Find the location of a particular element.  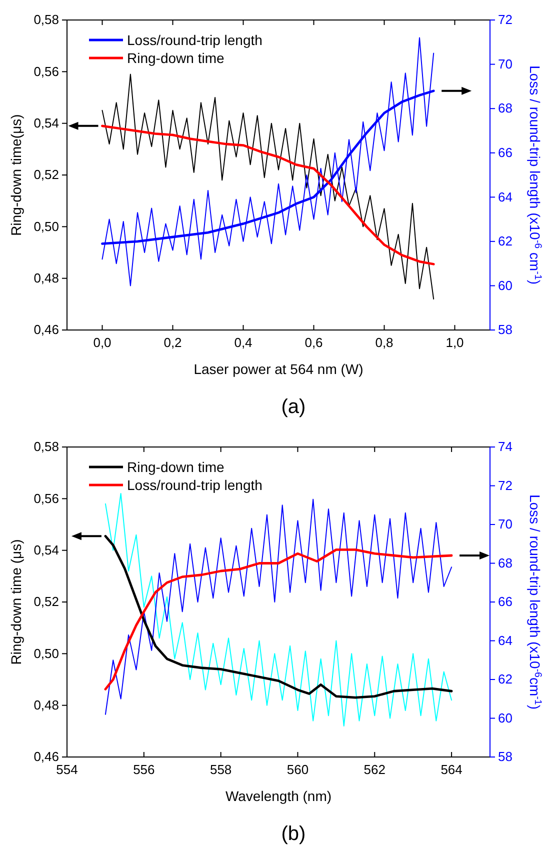

x-tick-label: 0,2 is located at coordinates (173, 342).